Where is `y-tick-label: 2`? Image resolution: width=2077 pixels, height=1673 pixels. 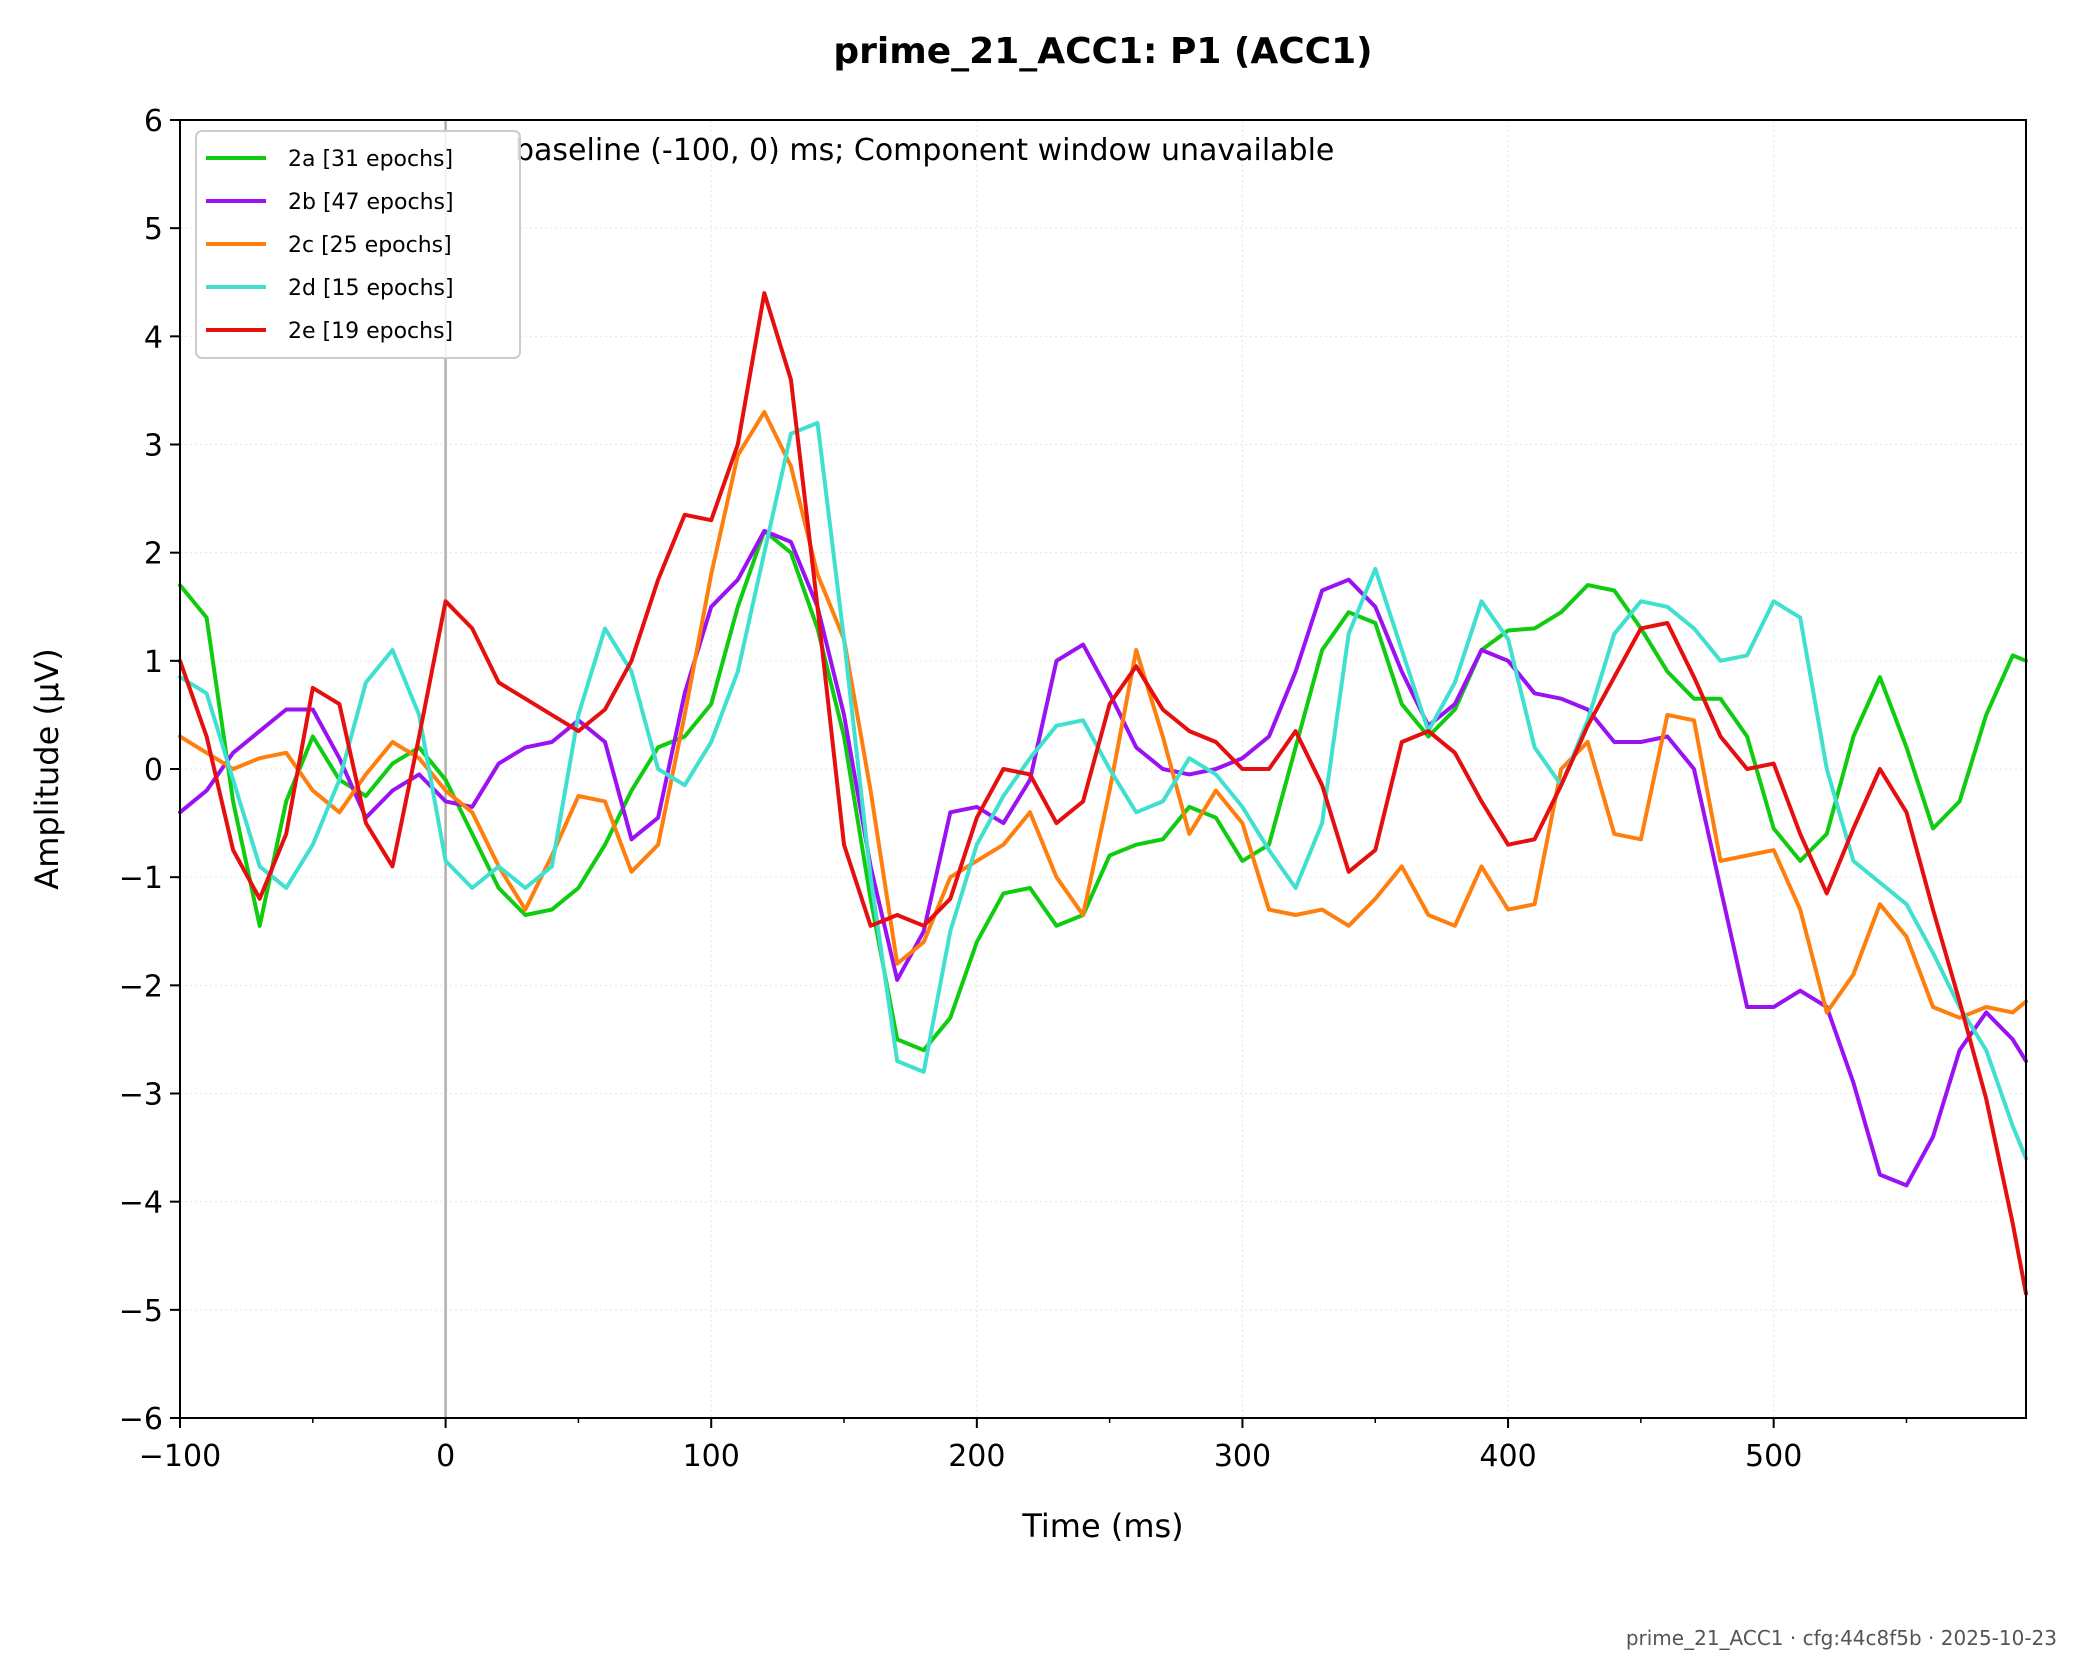
y-tick-label: 2 is located at coordinates (153, 554).